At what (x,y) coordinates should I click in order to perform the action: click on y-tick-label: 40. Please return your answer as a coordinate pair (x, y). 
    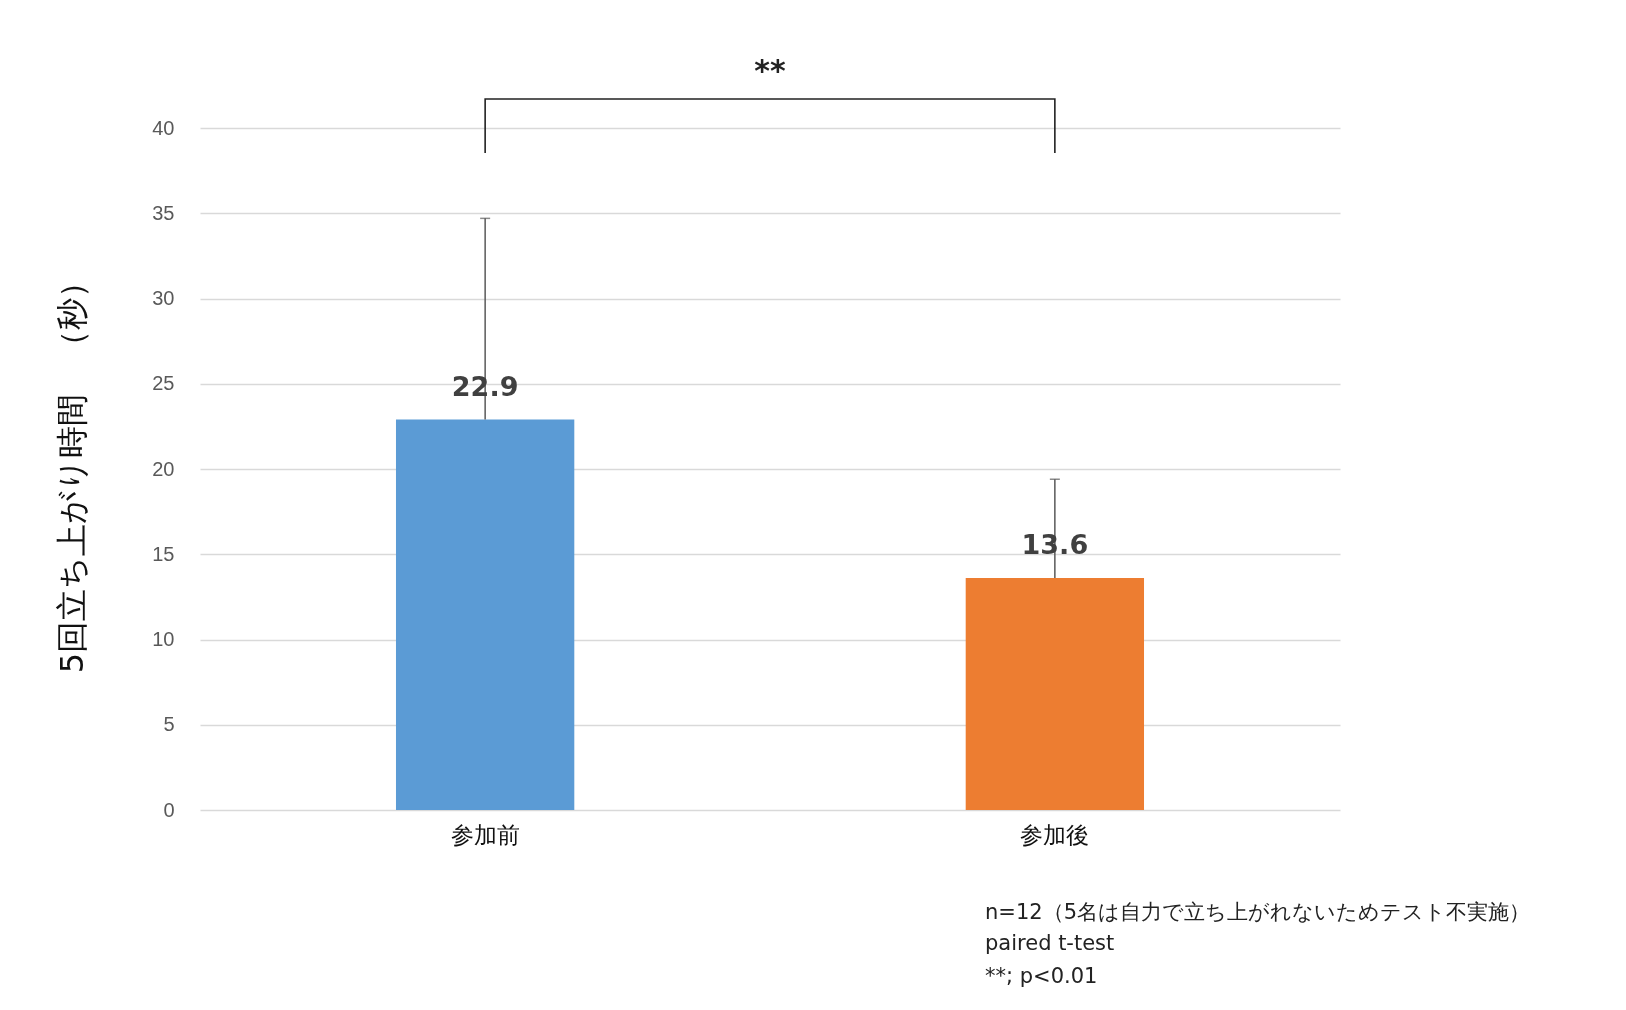
    Looking at the image, I should click on (163, 127).